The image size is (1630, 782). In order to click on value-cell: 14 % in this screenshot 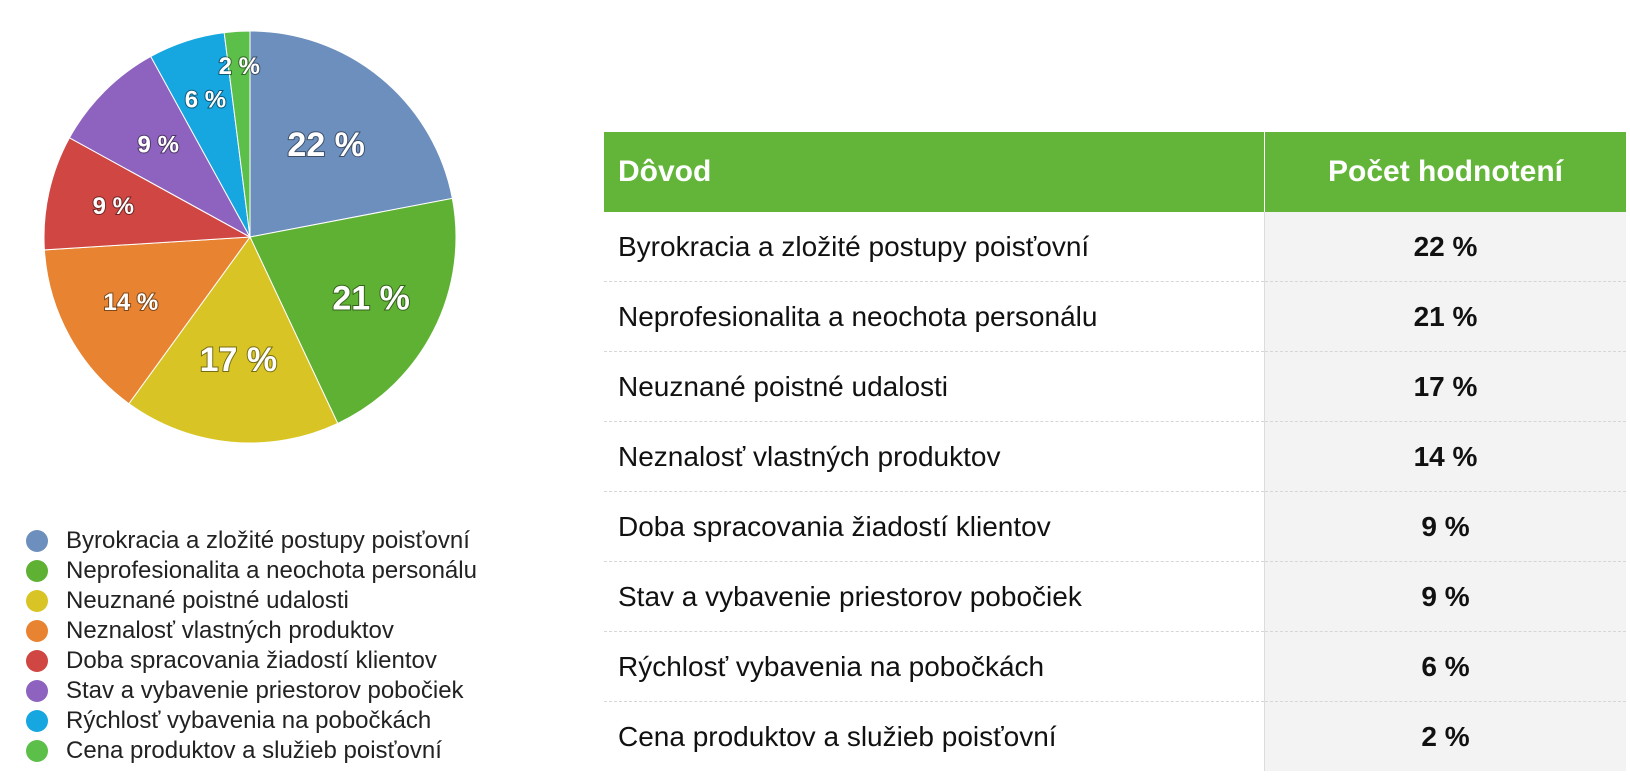, I will do `click(1445, 456)`.